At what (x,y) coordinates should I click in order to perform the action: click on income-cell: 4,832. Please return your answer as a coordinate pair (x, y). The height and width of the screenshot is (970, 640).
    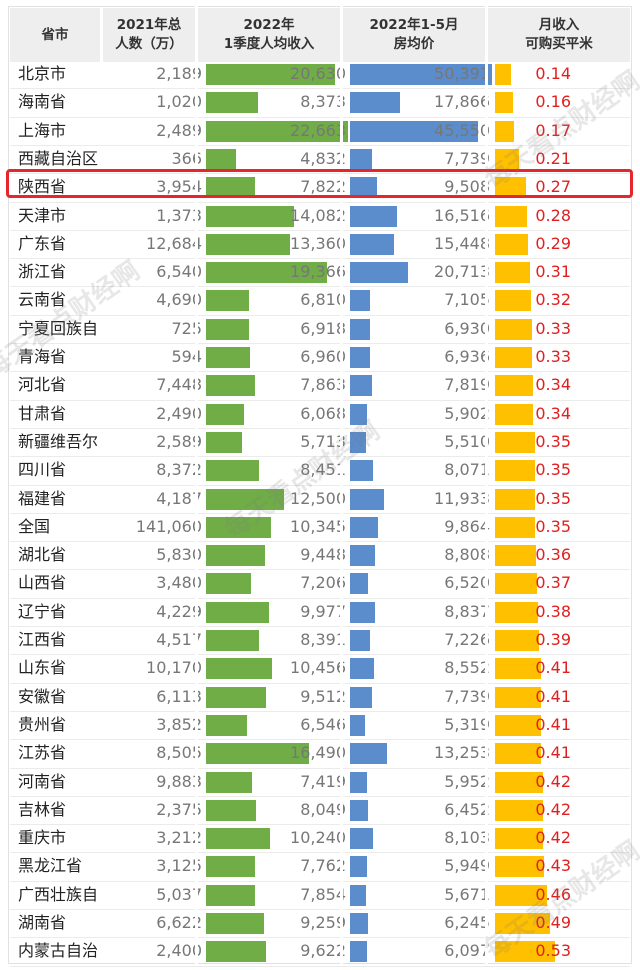
    Looking at the image, I should click on (278, 159).